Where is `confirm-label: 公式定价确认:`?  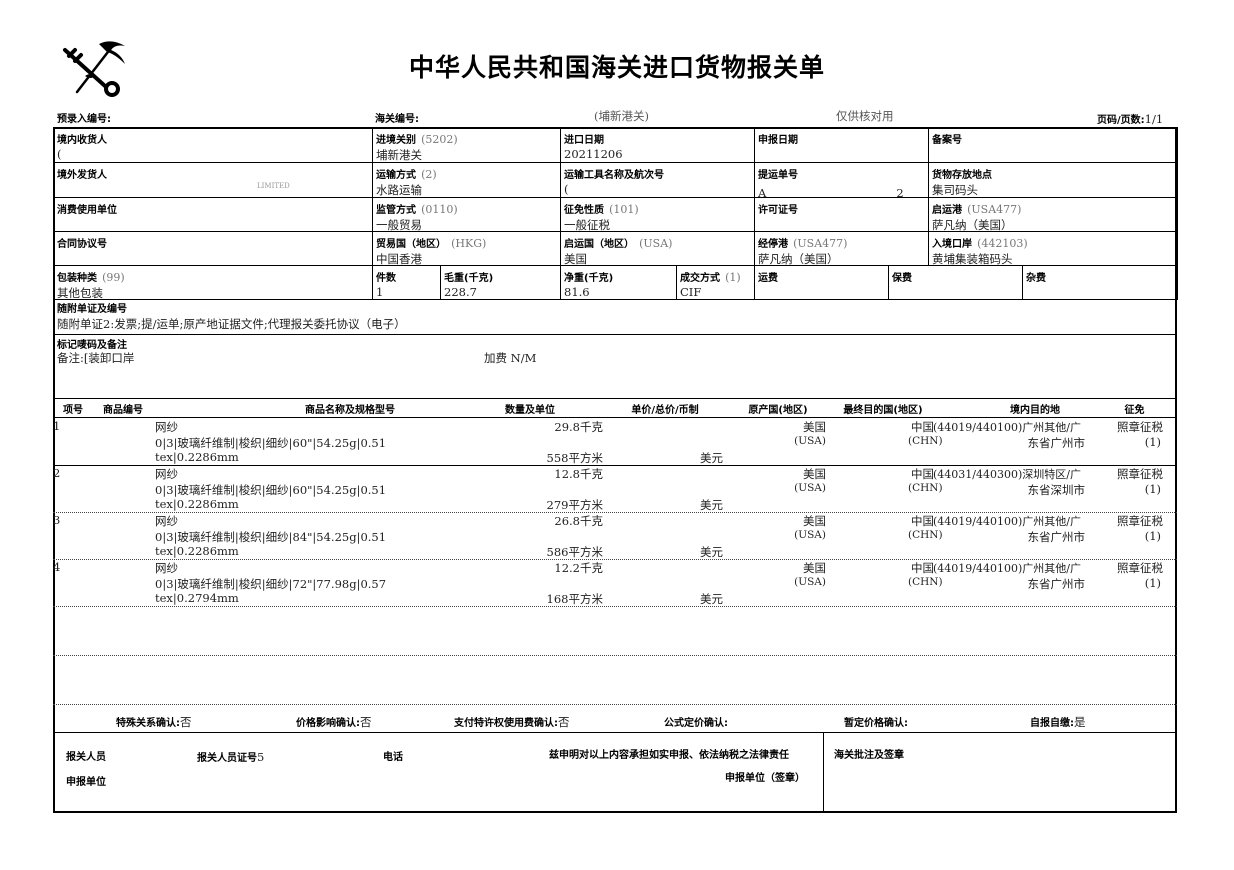
confirm-label: 公式定价确认: is located at coordinates (696, 723).